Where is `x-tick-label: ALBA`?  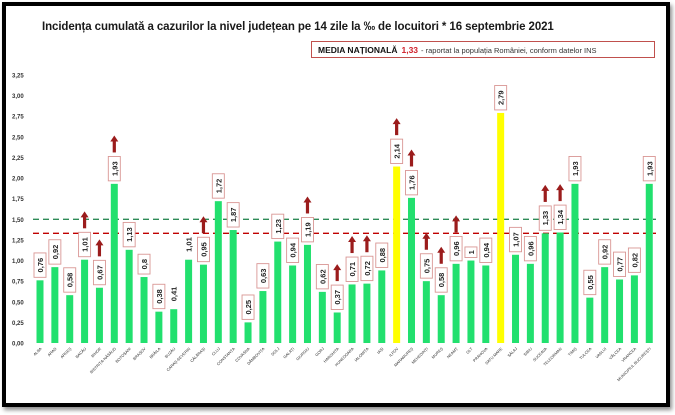 x-tick-label: ALBA is located at coordinates (37, 351).